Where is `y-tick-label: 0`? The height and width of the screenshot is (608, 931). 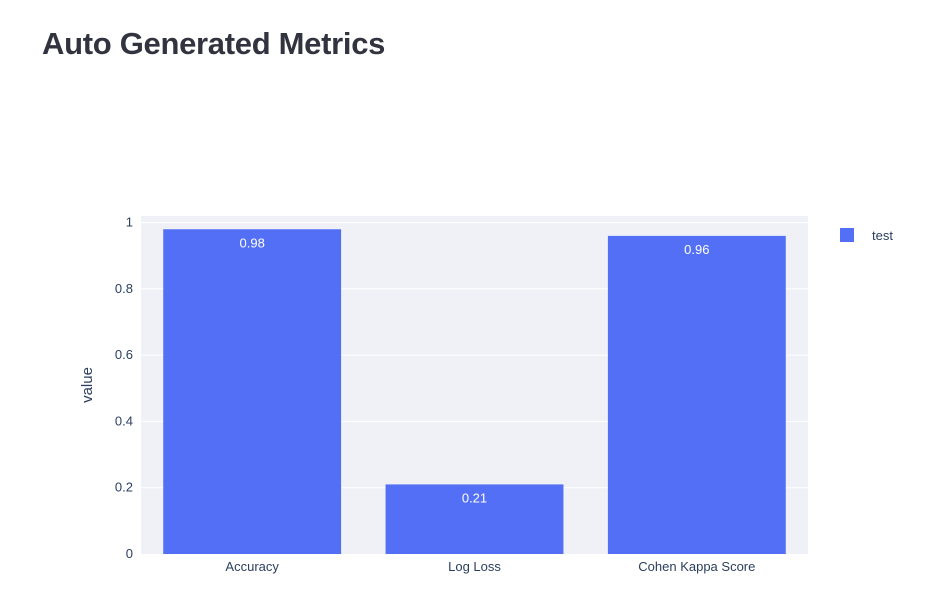 y-tick-label: 0 is located at coordinates (129, 553).